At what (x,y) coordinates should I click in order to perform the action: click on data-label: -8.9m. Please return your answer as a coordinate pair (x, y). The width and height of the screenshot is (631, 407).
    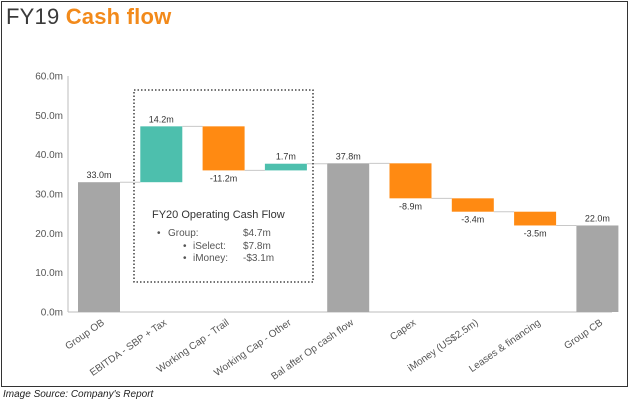
    Looking at the image, I should click on (410, 206).